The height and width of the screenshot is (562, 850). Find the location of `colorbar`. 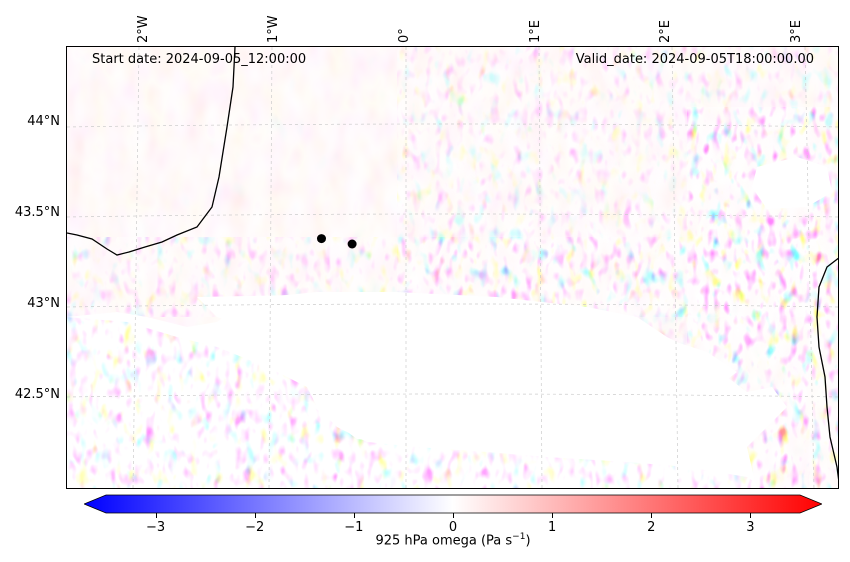

colorbar is located at coordinates (453, 504).